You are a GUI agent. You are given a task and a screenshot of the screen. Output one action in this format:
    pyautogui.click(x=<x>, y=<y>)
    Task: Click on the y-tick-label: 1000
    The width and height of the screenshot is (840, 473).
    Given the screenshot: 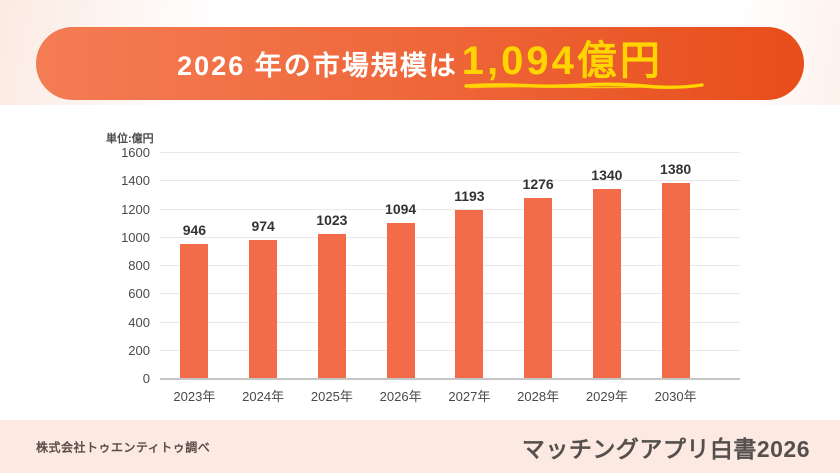 What is the action you would take?
    pyautogui.click(x=135, y=237)
    